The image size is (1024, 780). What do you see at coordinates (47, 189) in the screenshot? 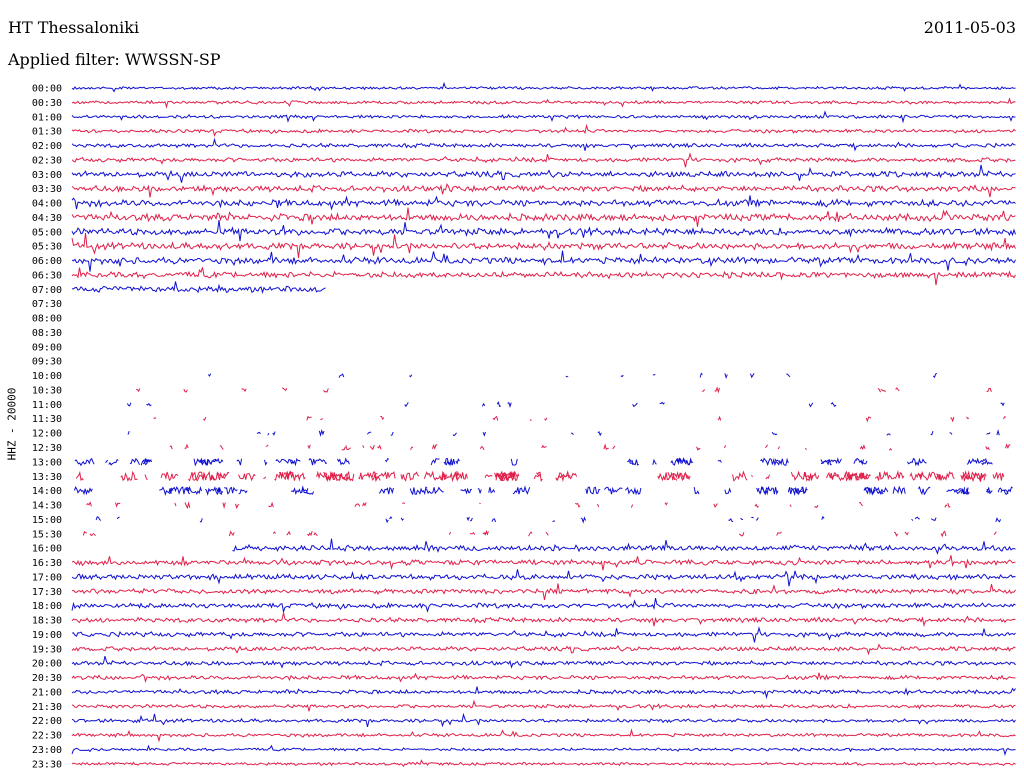
I see `row-label: 03:30` at bounding box center [47, 189].